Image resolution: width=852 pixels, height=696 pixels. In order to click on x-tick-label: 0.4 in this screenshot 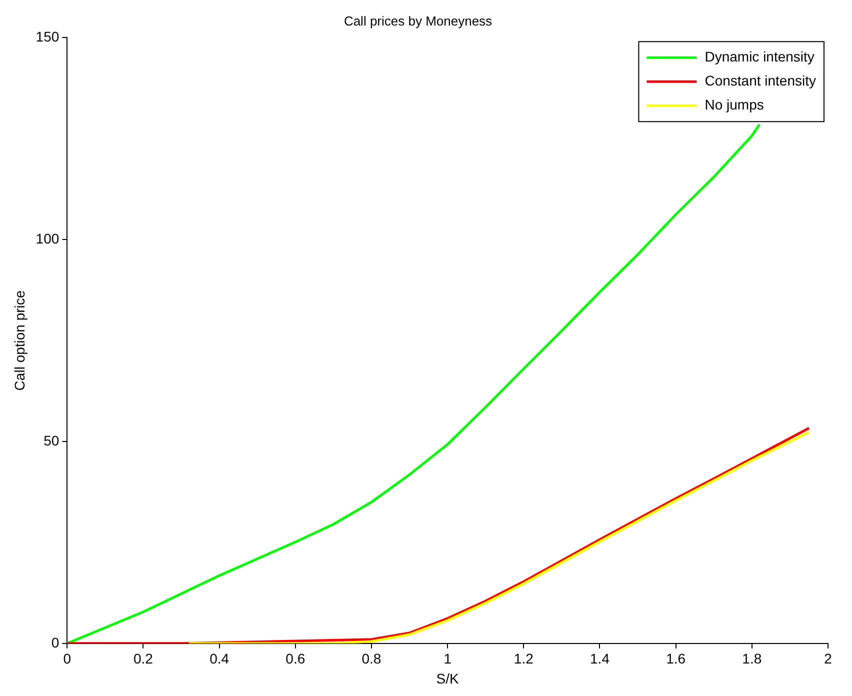, I will do `click(220, 658)`.